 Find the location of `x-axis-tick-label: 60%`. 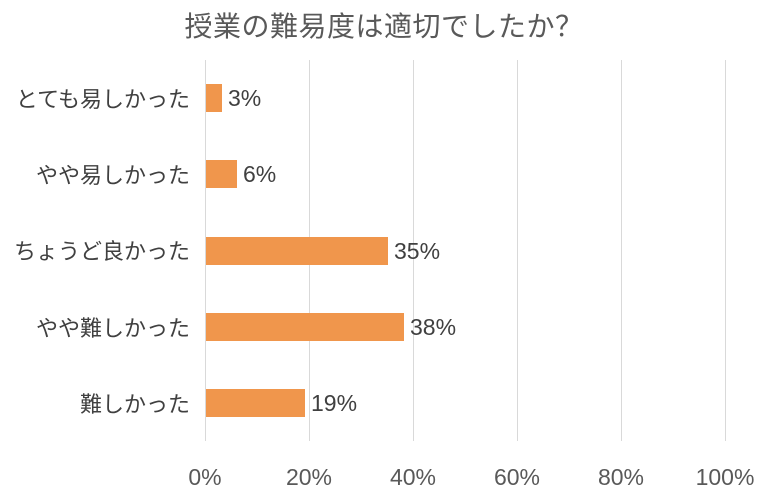

x-axis-tick-label: 60% is located at coordinates (517, 477).